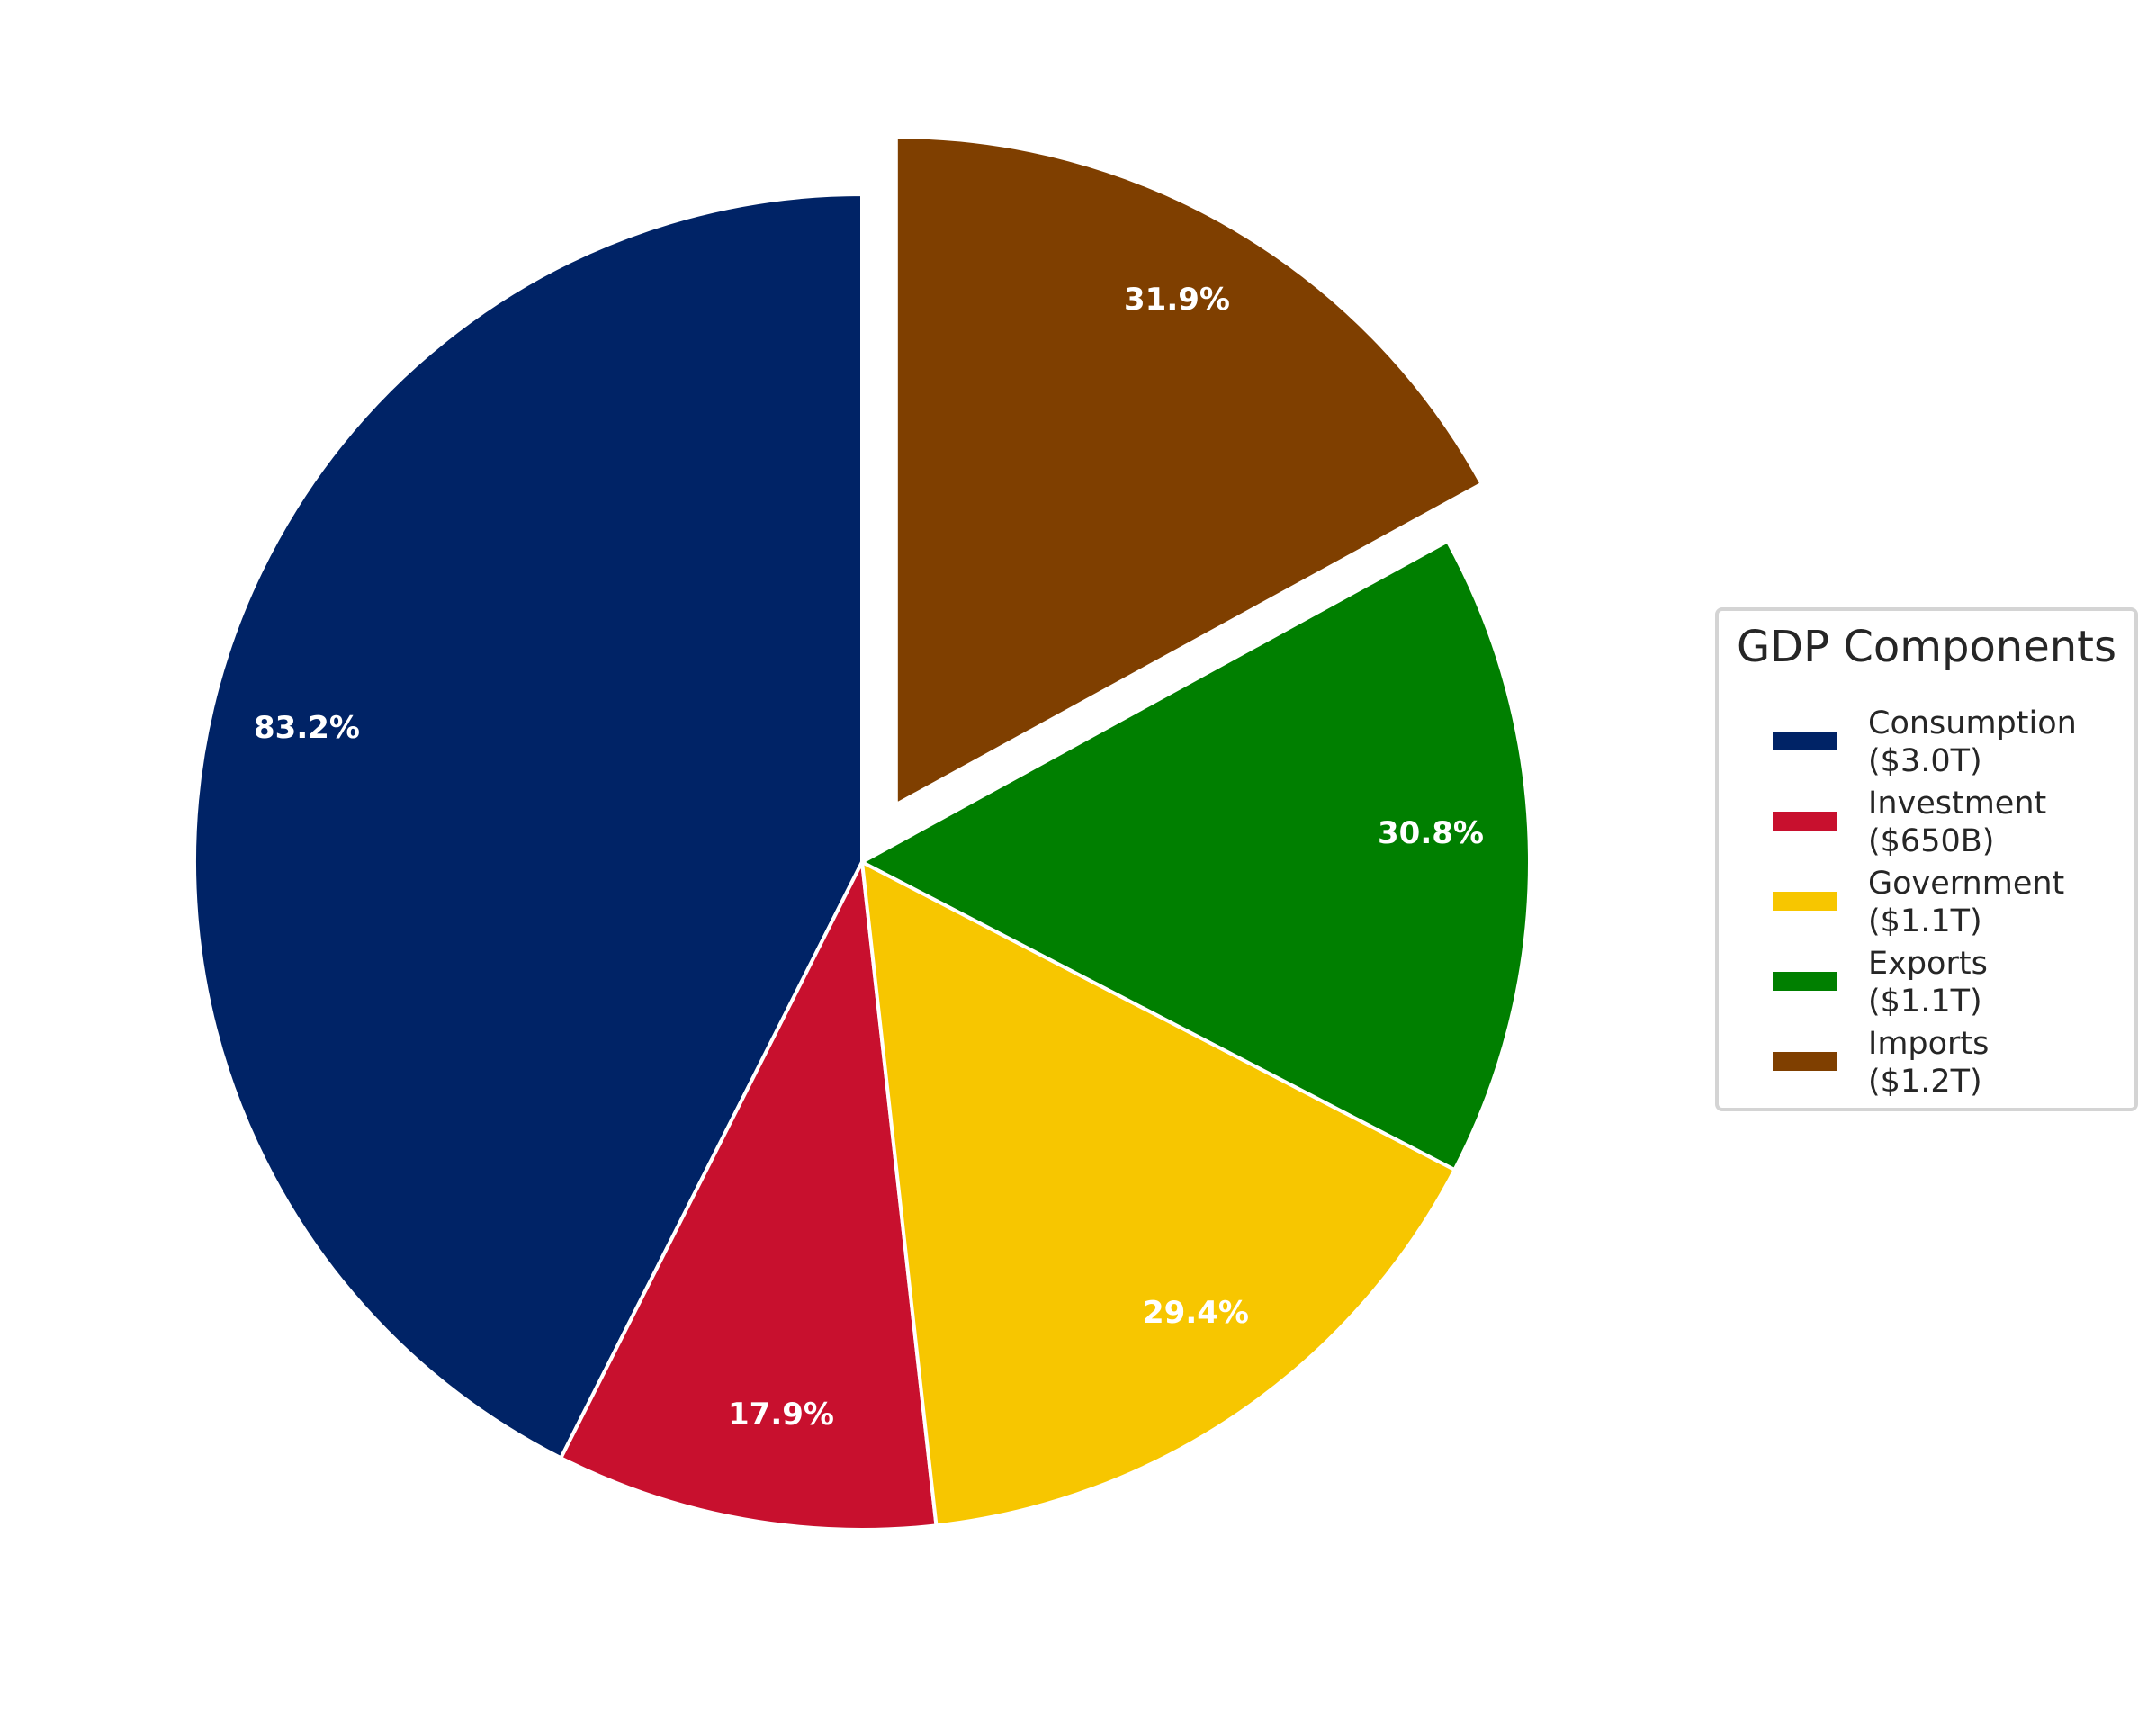 Image resolution: width=2156 pixels, height=1716 pixels. I want to click on slice-label-consumption: 83.2%, so click(307, 728).